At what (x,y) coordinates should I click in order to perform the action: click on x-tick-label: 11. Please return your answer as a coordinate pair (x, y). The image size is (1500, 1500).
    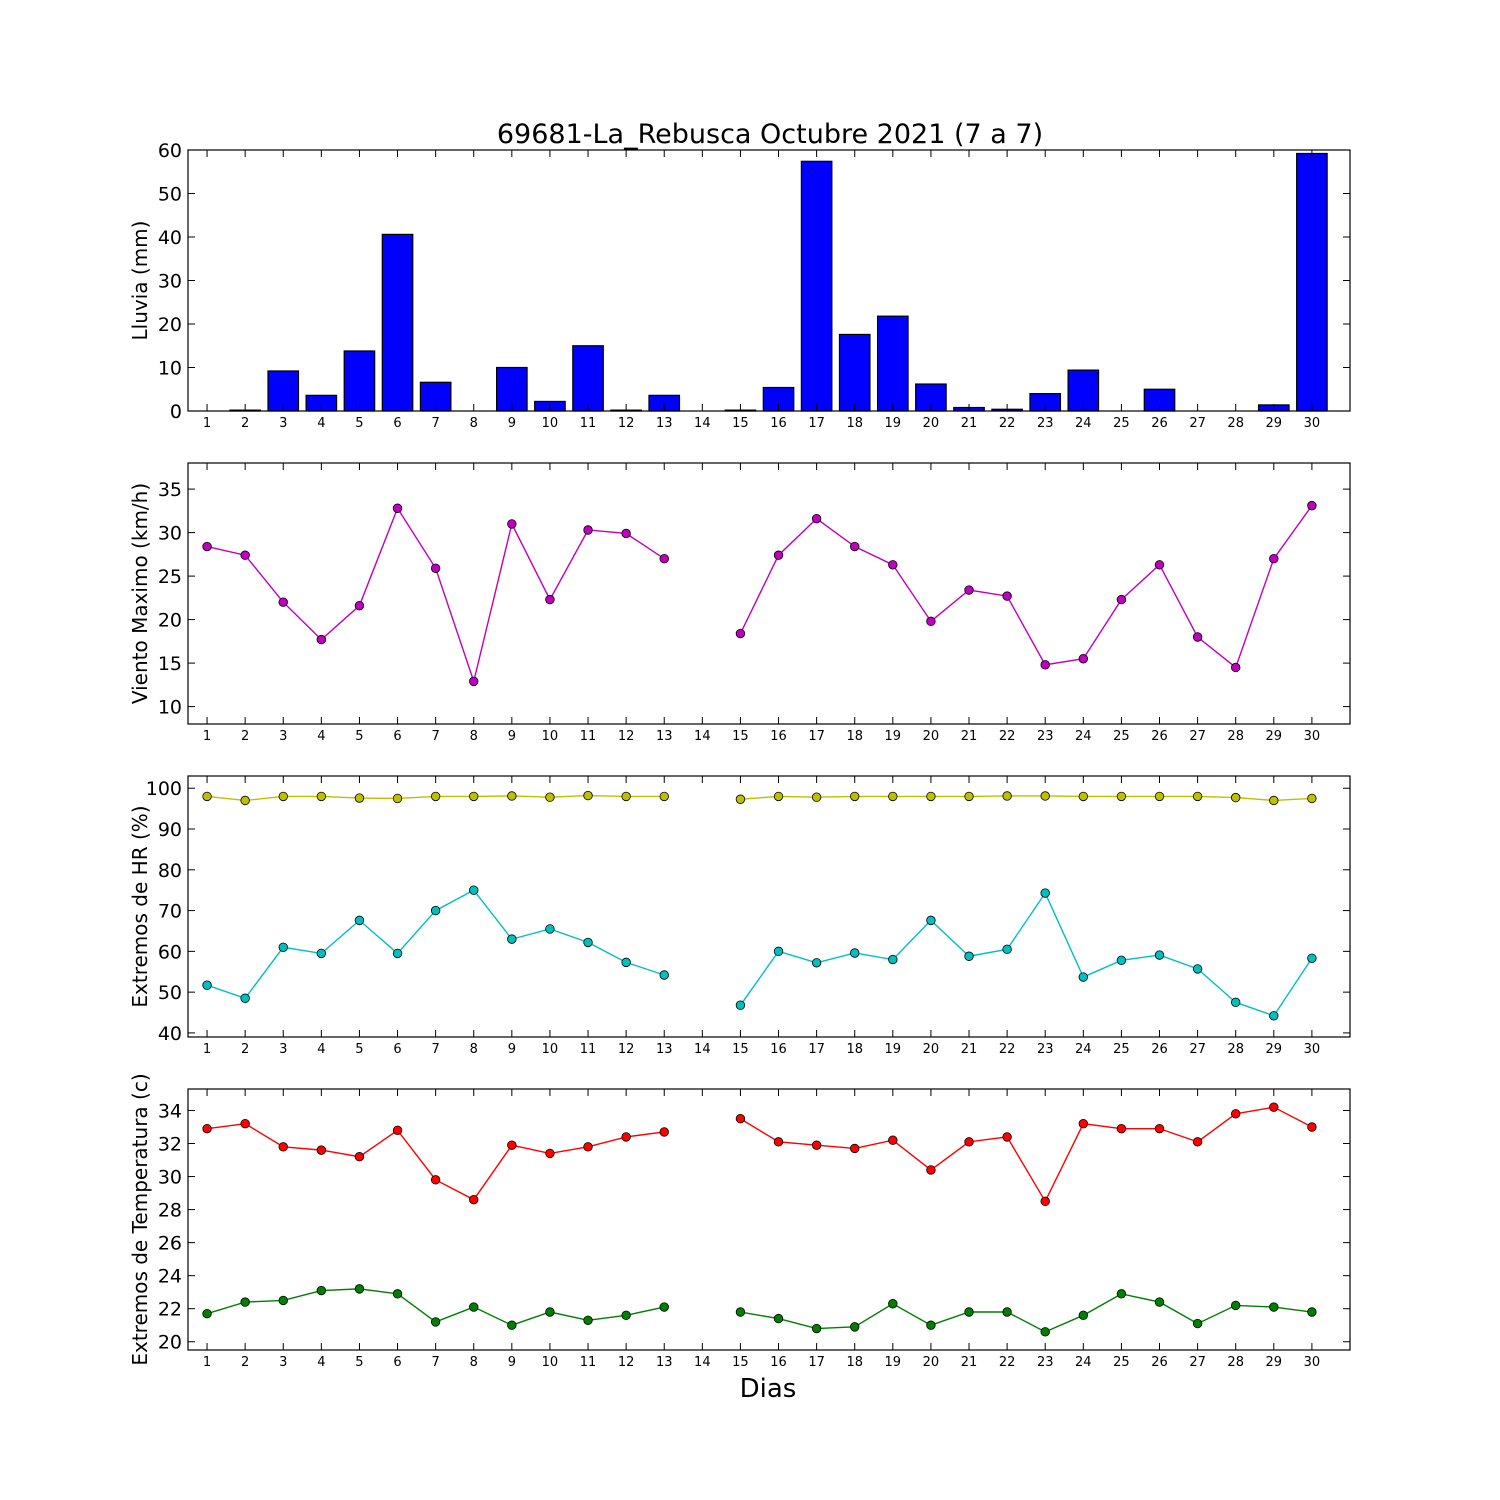
    Looking at the image, I should click on (588, 1049).